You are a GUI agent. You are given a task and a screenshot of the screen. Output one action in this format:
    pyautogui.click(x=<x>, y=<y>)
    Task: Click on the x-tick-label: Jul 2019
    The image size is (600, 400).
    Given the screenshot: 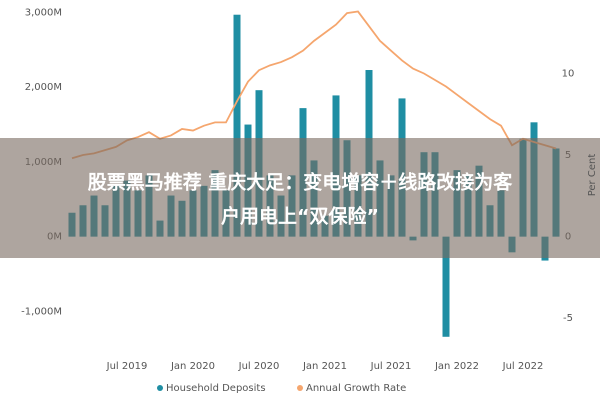 What is the action you would take?
    pyautogui.click(x=127, y=366)
    